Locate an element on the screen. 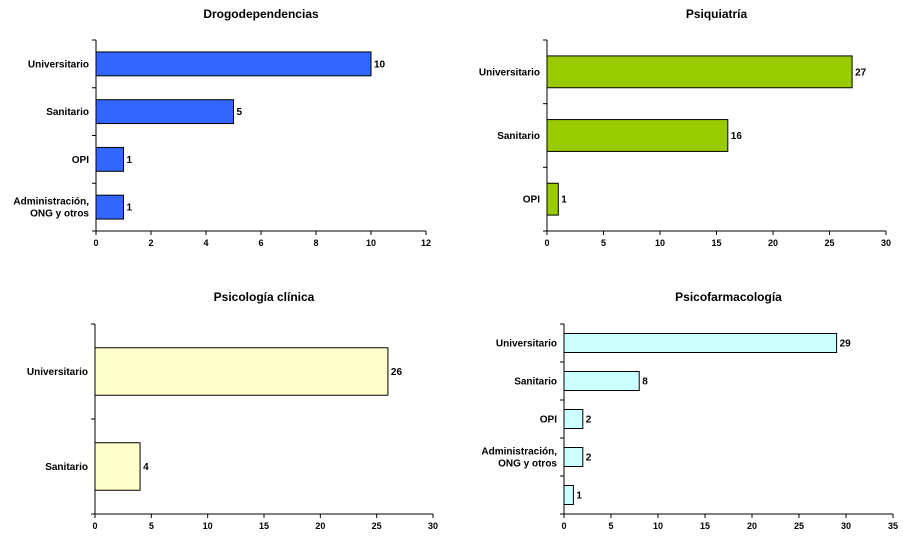  x-tick-label: 6 is located at coordinates (260, 243).